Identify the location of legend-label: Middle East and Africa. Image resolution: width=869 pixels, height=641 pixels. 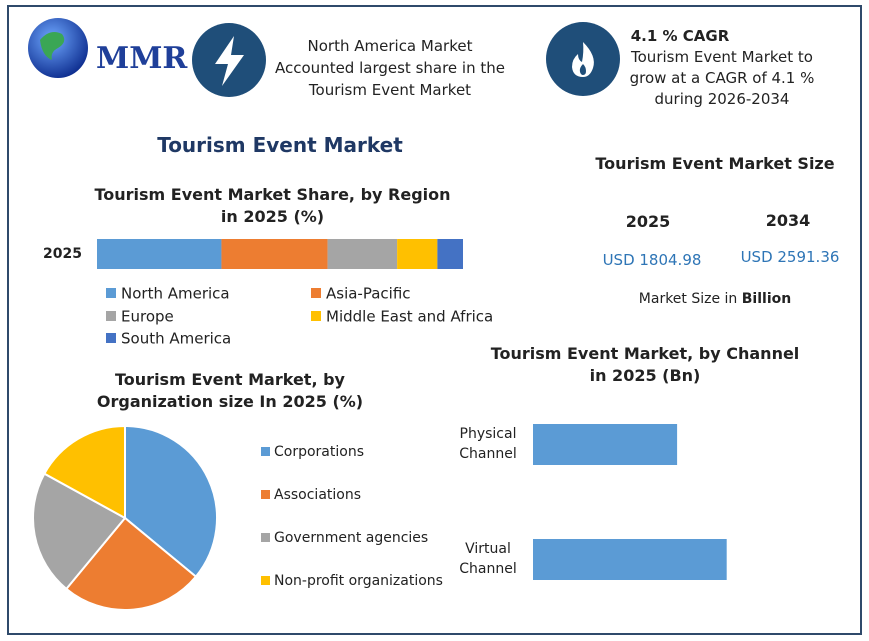
(409, 317).